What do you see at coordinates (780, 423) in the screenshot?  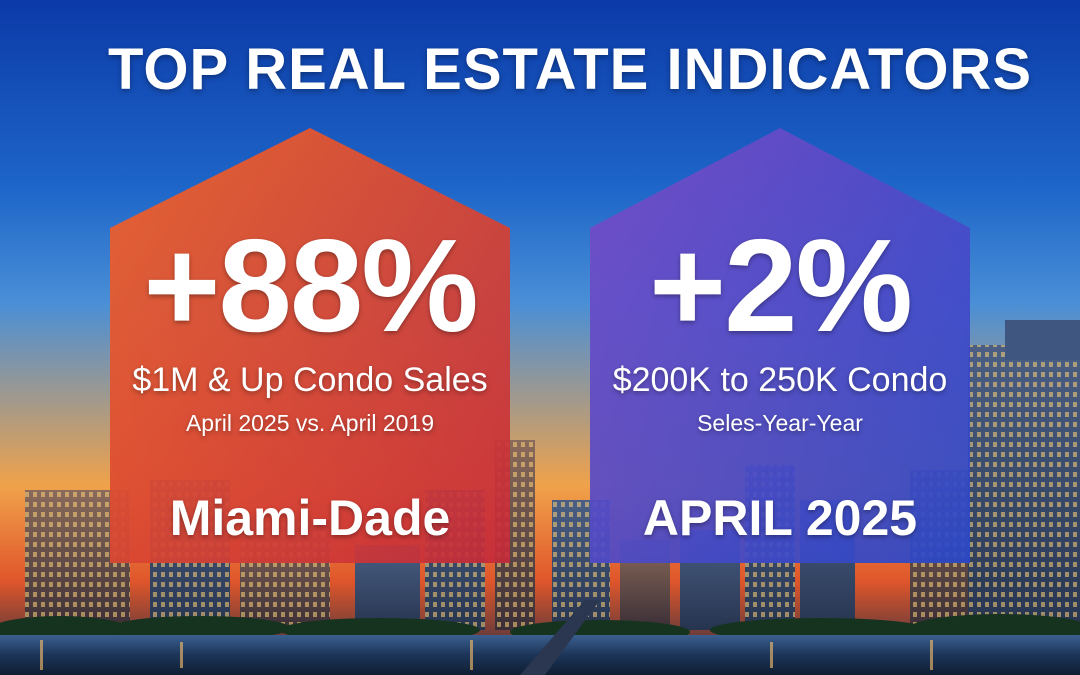 I see `card-right-line2: Seles-Year-Year` at bounding box center [780, 423].